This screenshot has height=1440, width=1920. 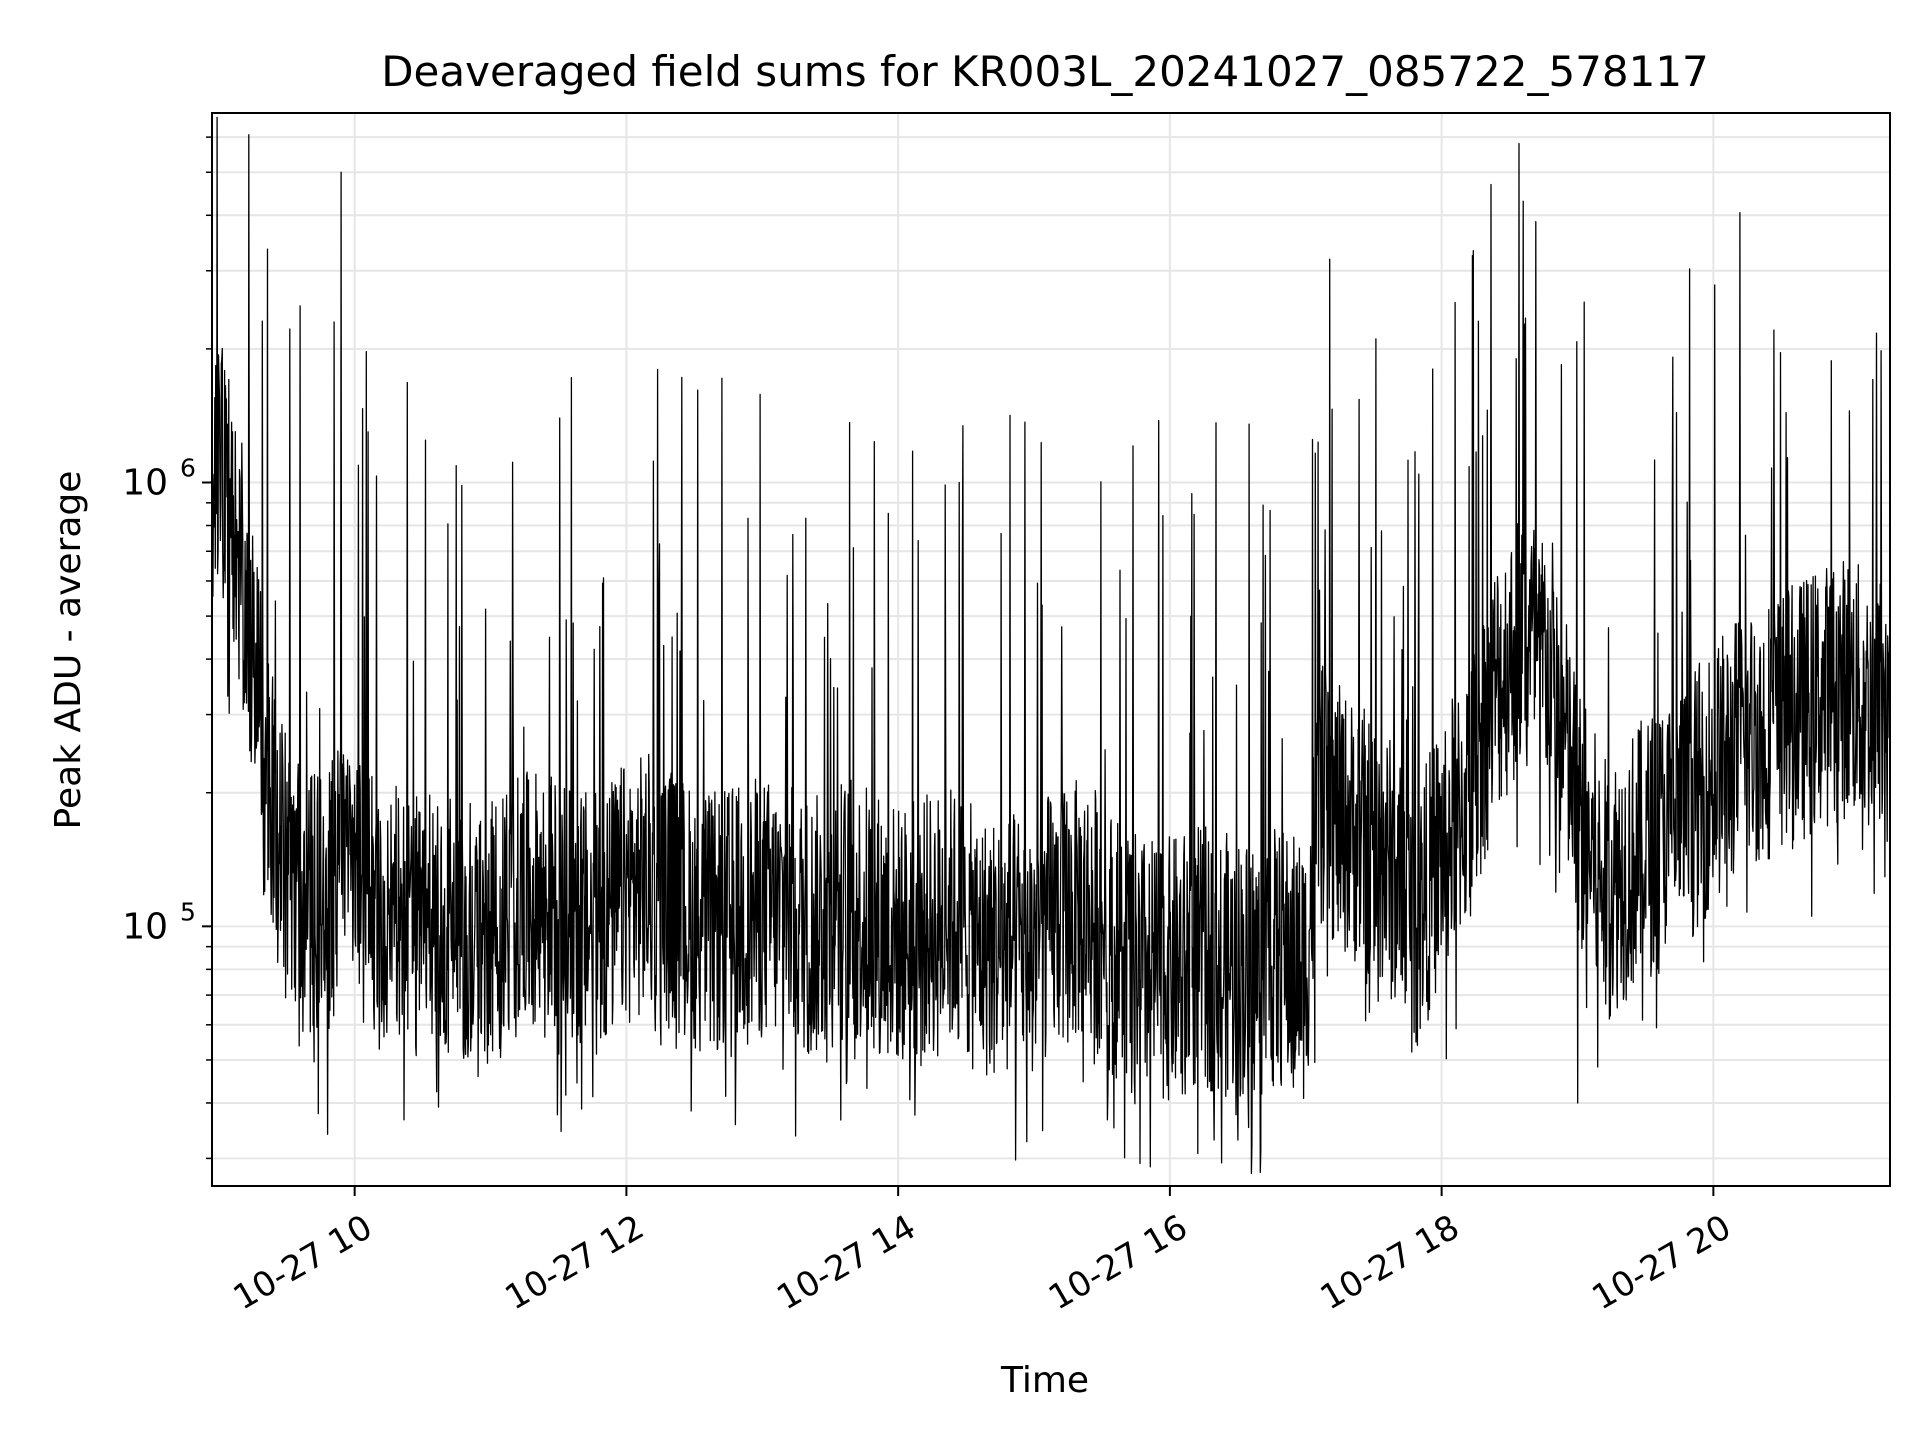 I want to click on y-tick-label-exponent: 6, so click(x=188, y=468).